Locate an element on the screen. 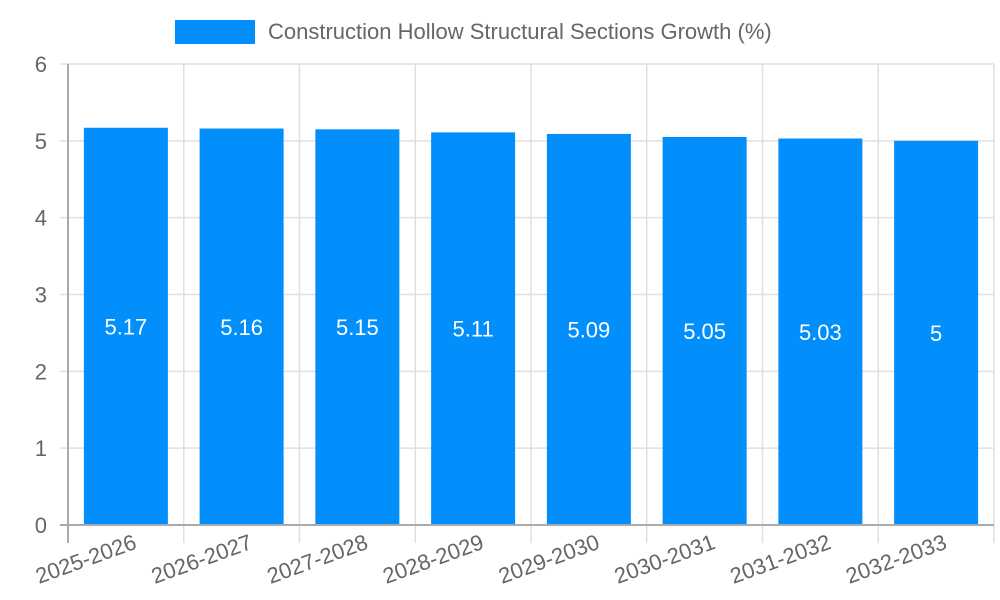 This screenshot has width=1000, height=600. bar-value-label: 5.09 is located at coordinates (588, 329).